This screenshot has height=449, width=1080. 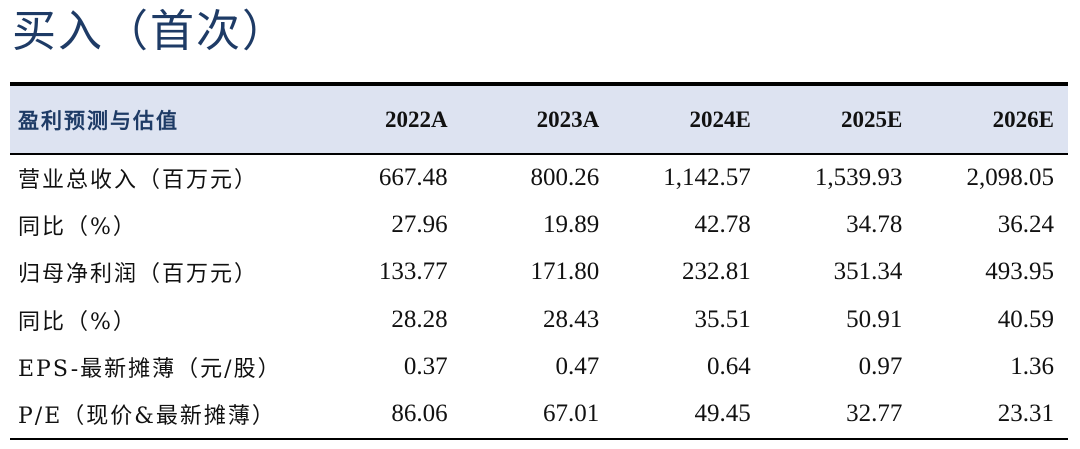 I want to click on table-cell: 493.95, so click(x=1019, y=272).